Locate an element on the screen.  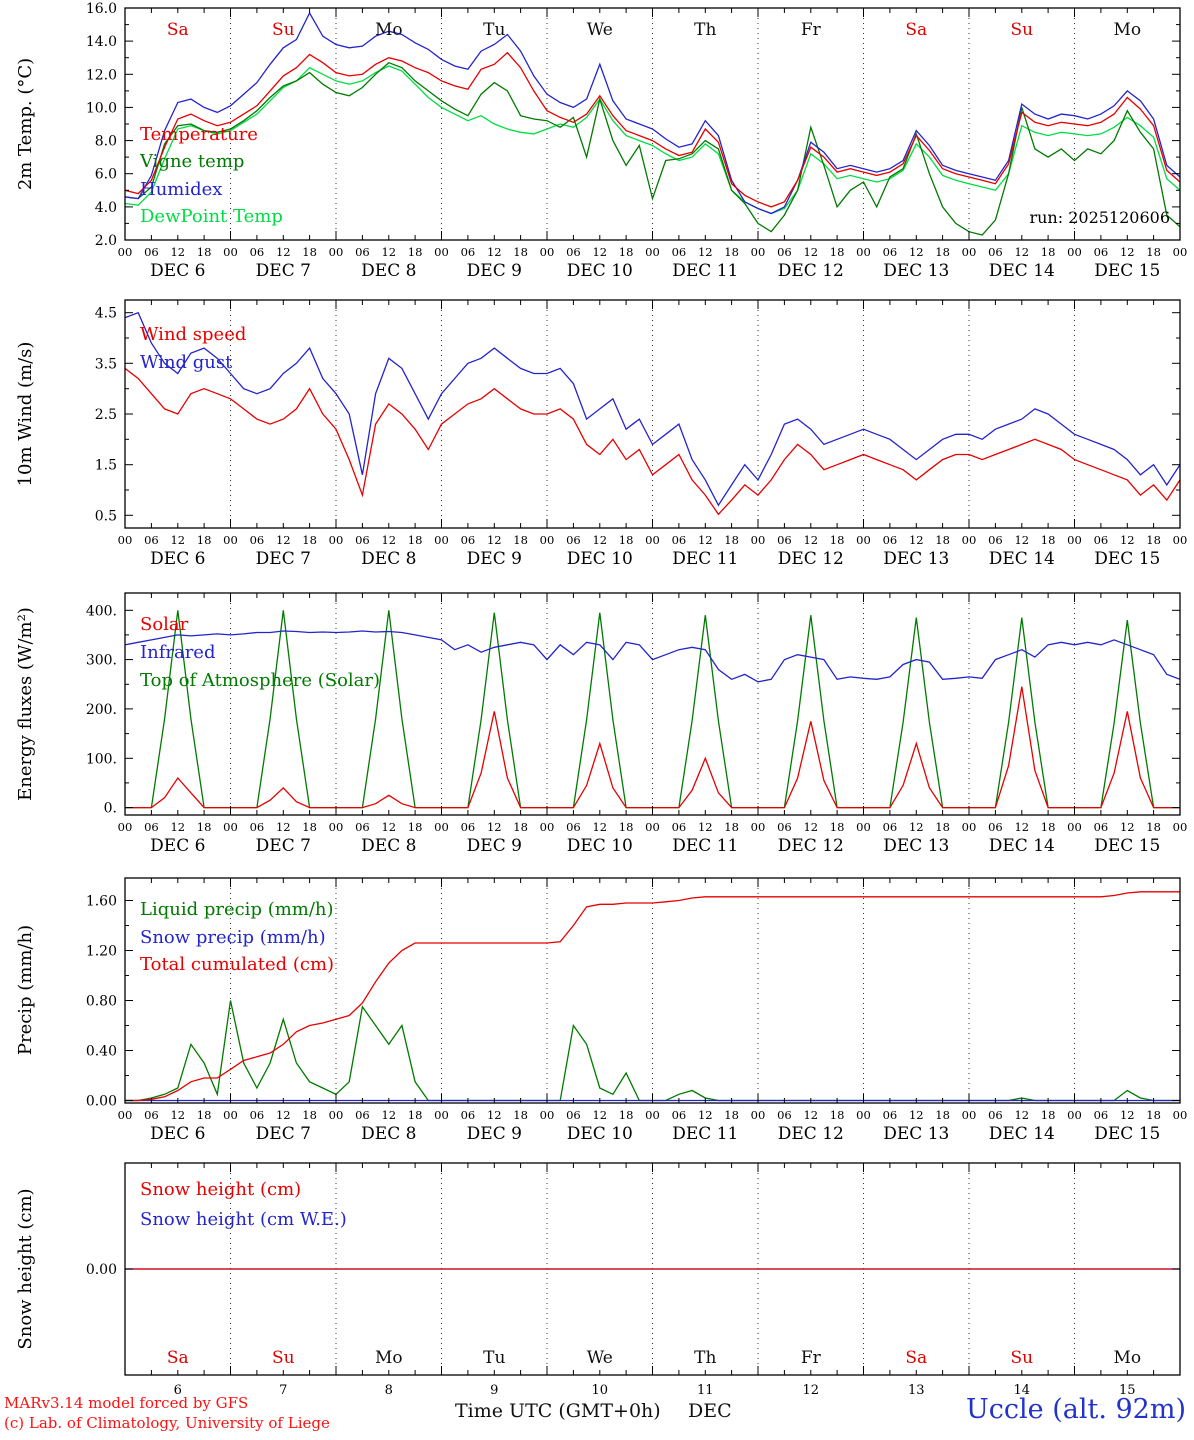
series-wind-speed is located at coordinates (652, 441).